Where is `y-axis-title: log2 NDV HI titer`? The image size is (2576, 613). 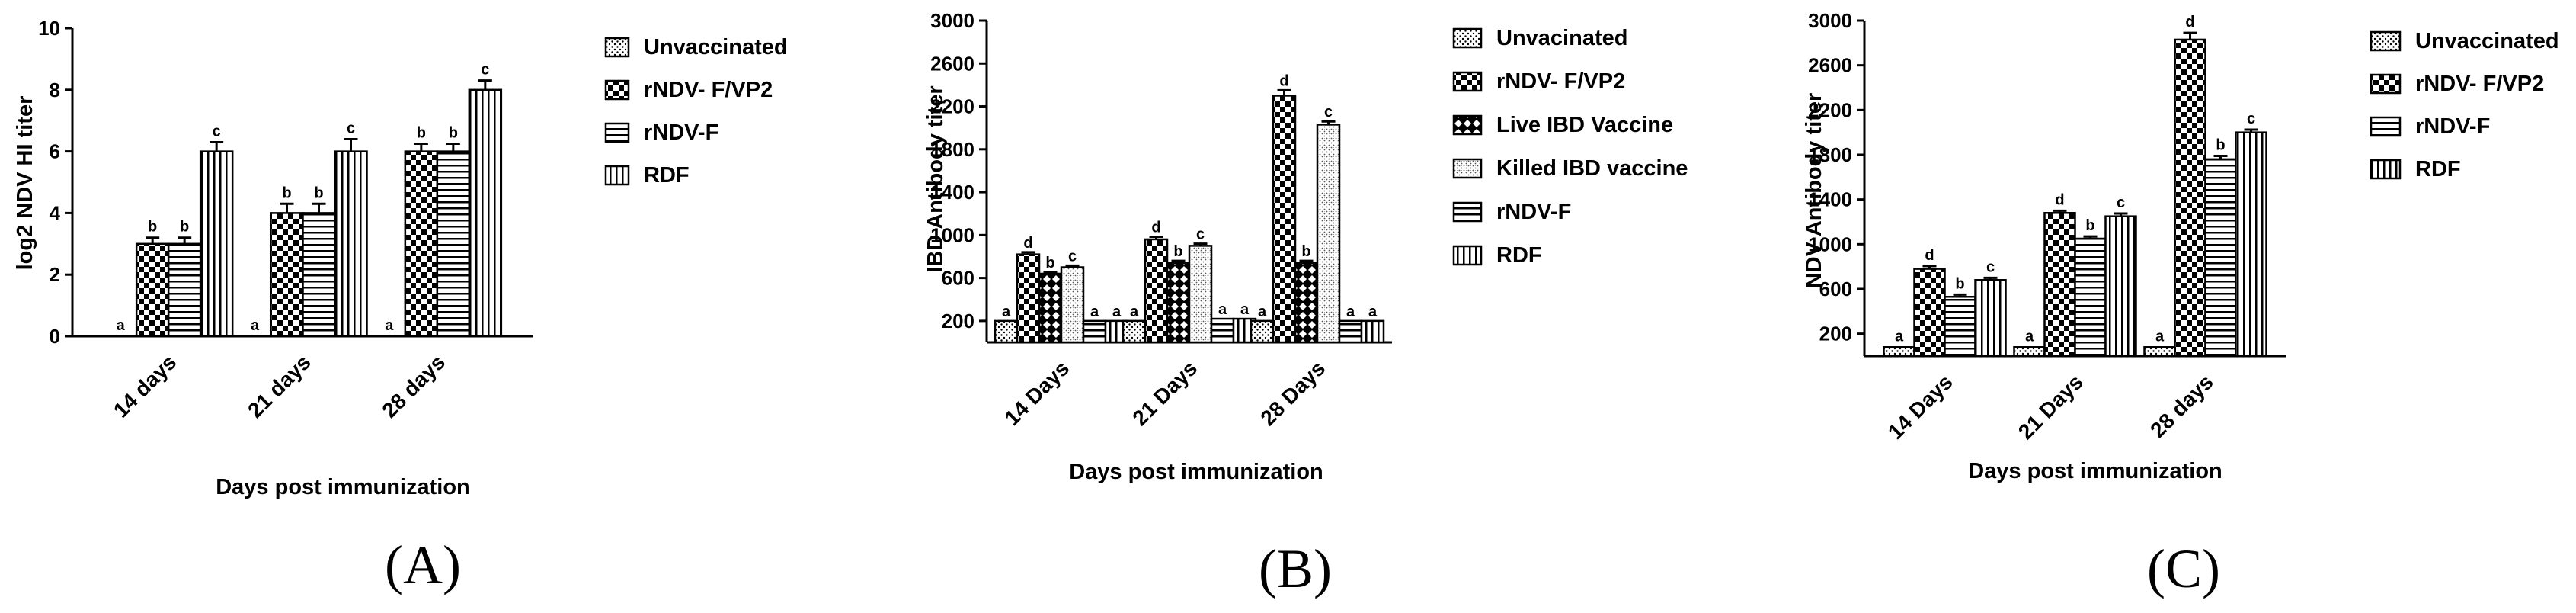
y-axis-title: log2 NDV HI titer is located at coordinates (25, 183).